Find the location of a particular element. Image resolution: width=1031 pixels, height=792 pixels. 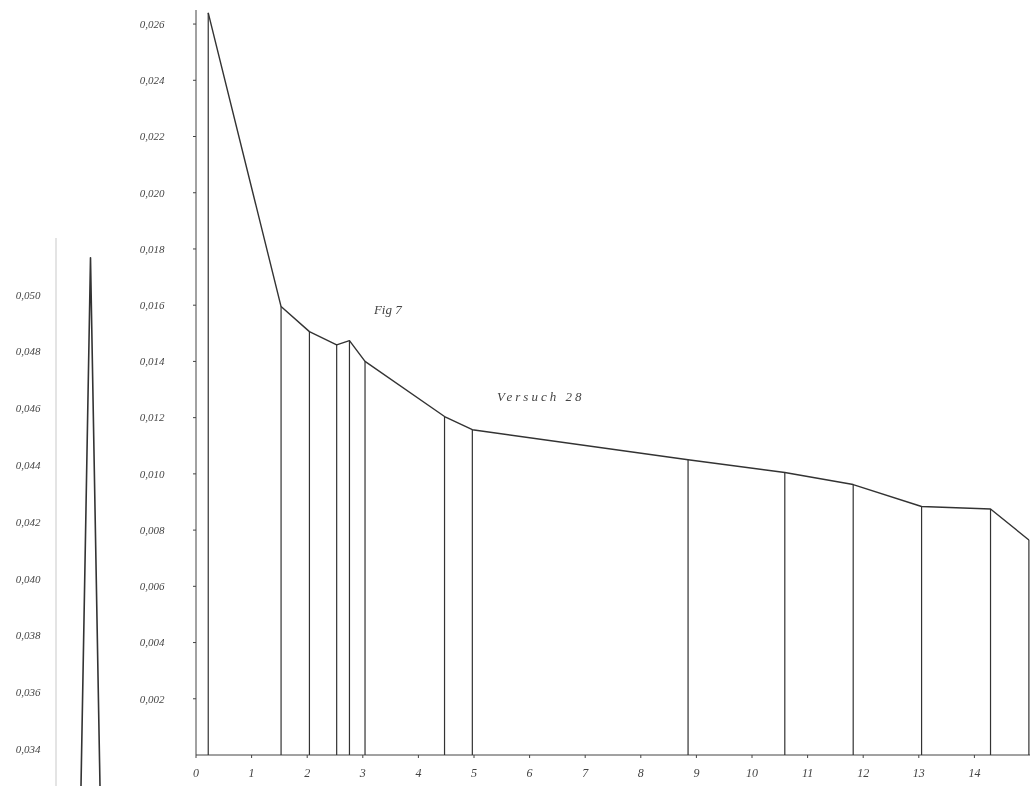

x-tick-label: 0 is located at coordinates (196, 773).